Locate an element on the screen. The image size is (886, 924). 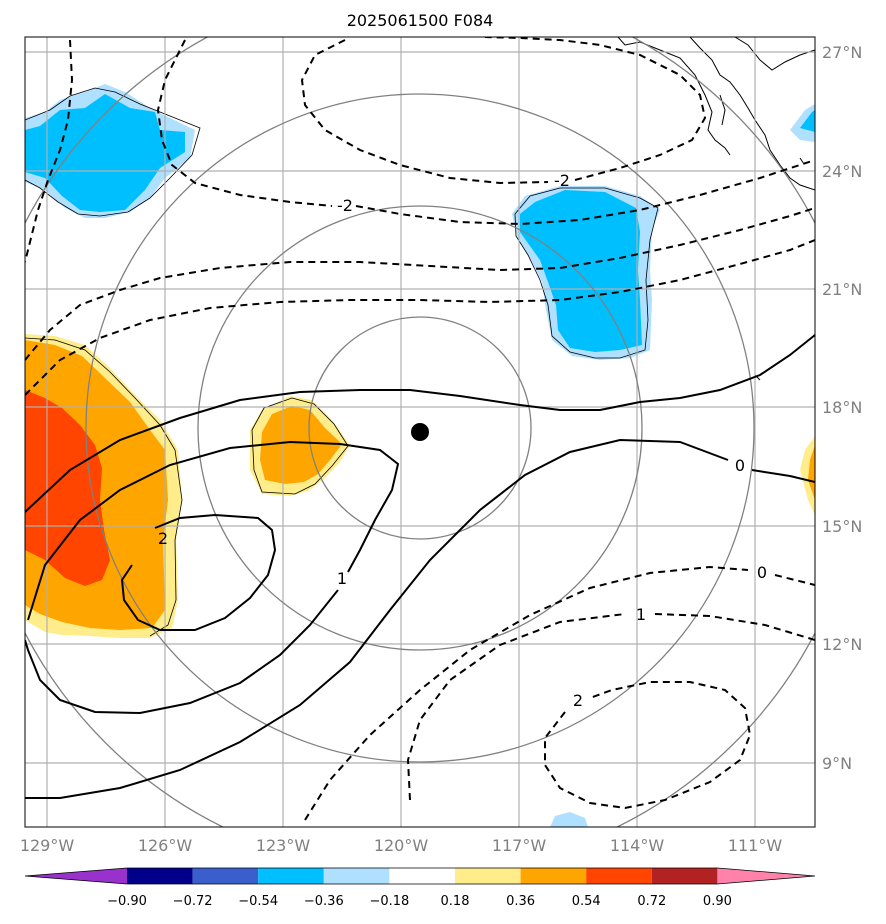
y-tick-label: 27°N is located at coordinates (842, 52).